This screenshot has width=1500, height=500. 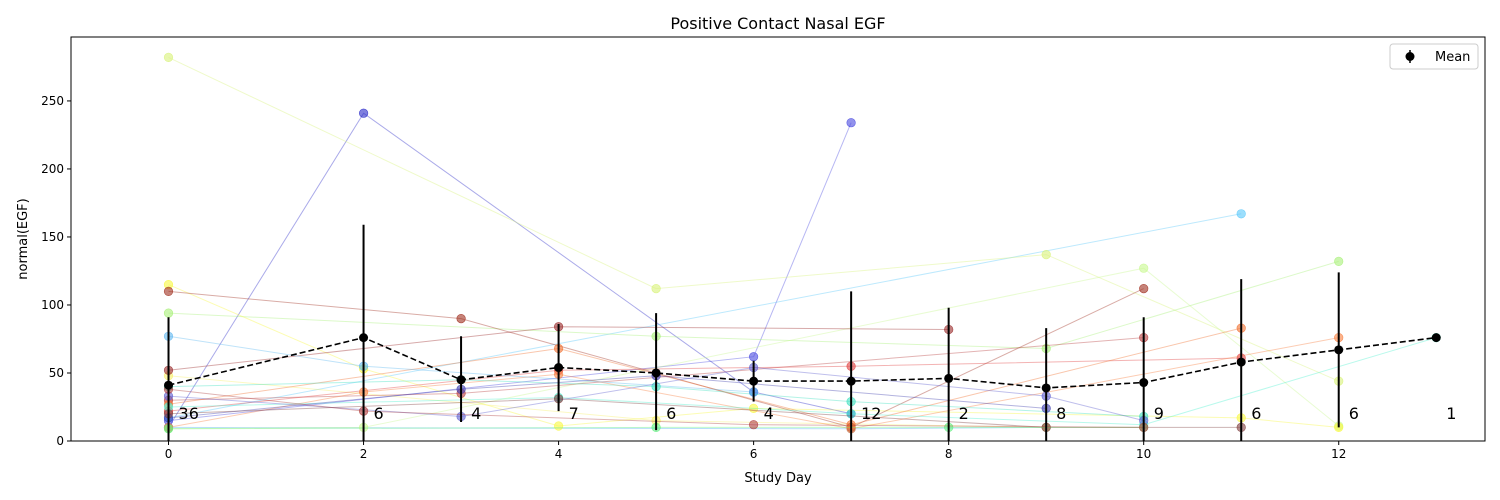 I want to click on y-tick-label: 0, so click(x=60, y=441).